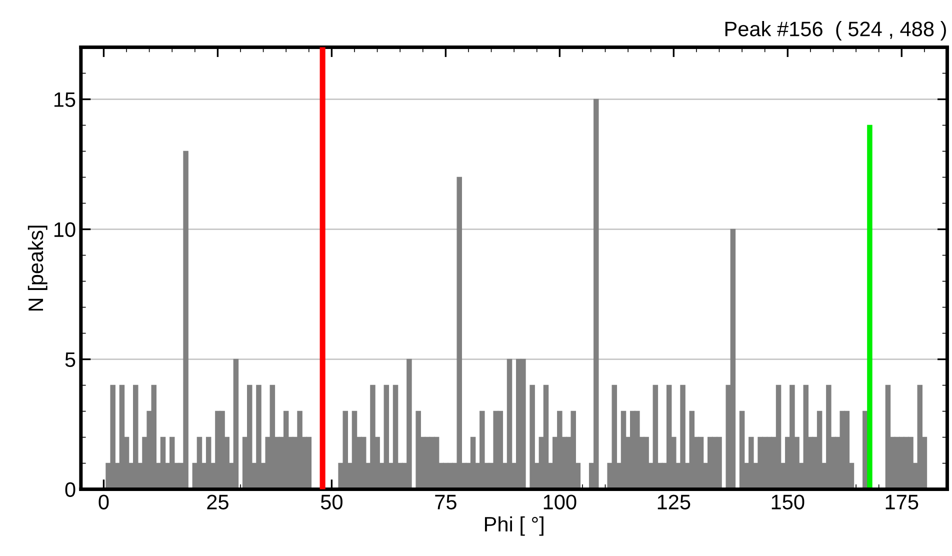 This screenshot has height=556, width=952. I want to click on y-tick-label: 0, so click(70, 490).